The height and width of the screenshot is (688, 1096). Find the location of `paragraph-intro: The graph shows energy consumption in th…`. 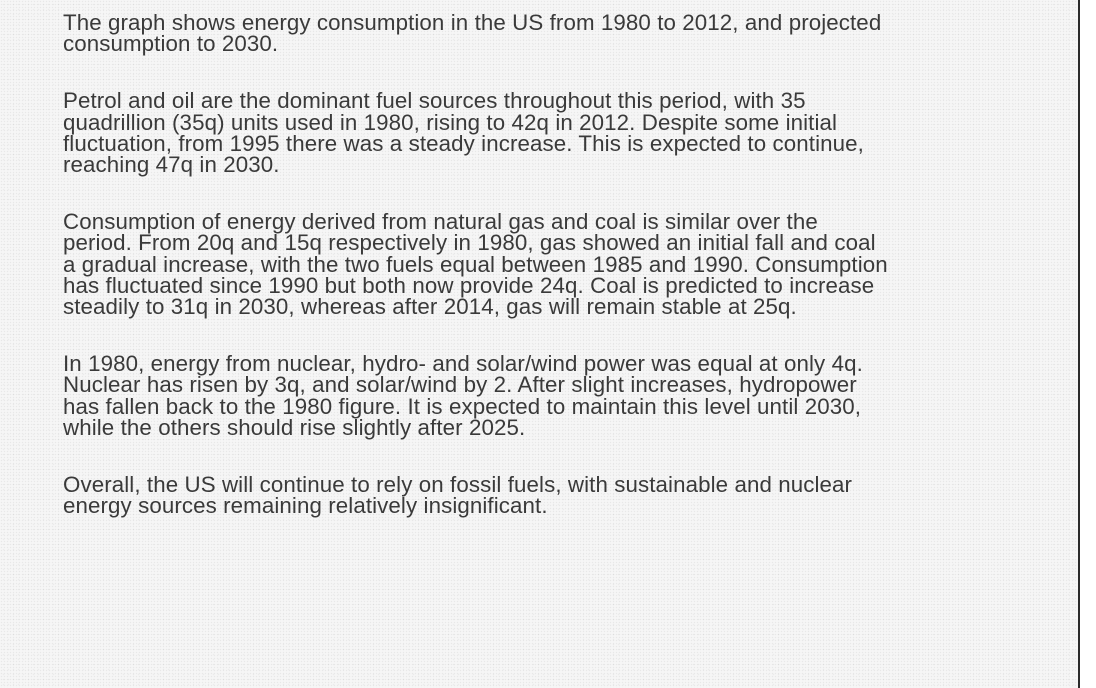

paragraph-intro: The graph shows energy consumption in th… is located at coordinates (563, 33).